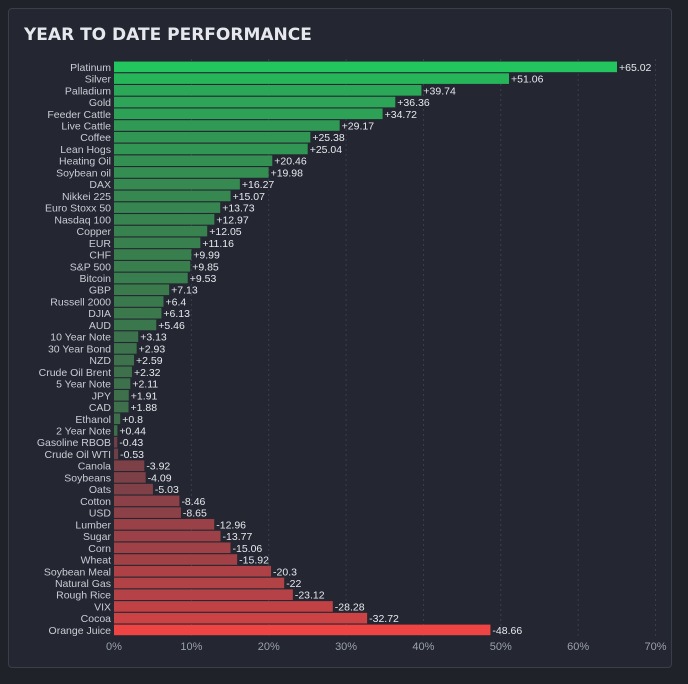 Image resolution: width=688 pixels, height=684 pixels. Describe the element at coordinates (203, 279) in the screenshot. I see `data-label: +9.53` at that location.